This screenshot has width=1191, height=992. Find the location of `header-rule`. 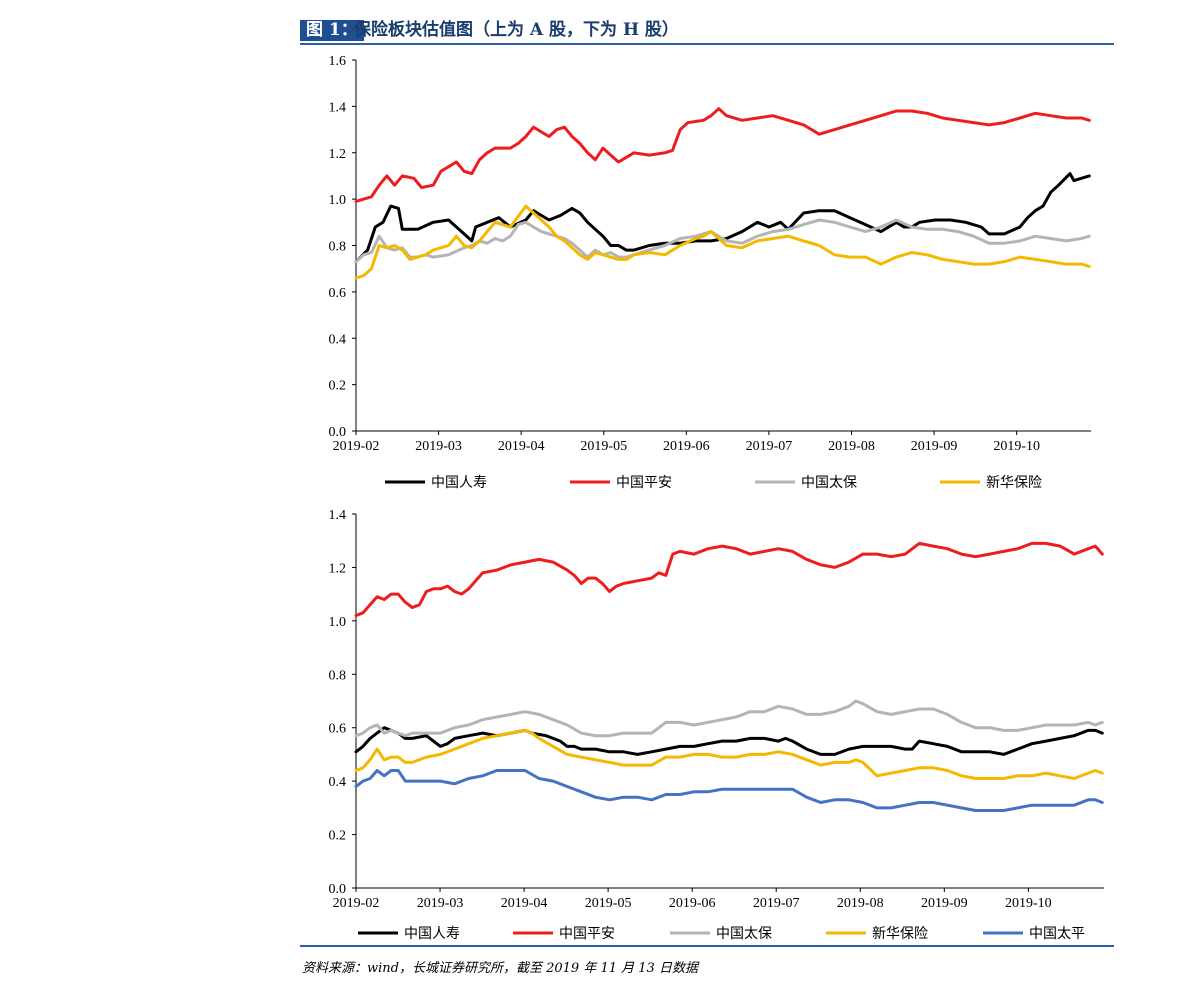

header-rule is located at coordinates (707, 44).